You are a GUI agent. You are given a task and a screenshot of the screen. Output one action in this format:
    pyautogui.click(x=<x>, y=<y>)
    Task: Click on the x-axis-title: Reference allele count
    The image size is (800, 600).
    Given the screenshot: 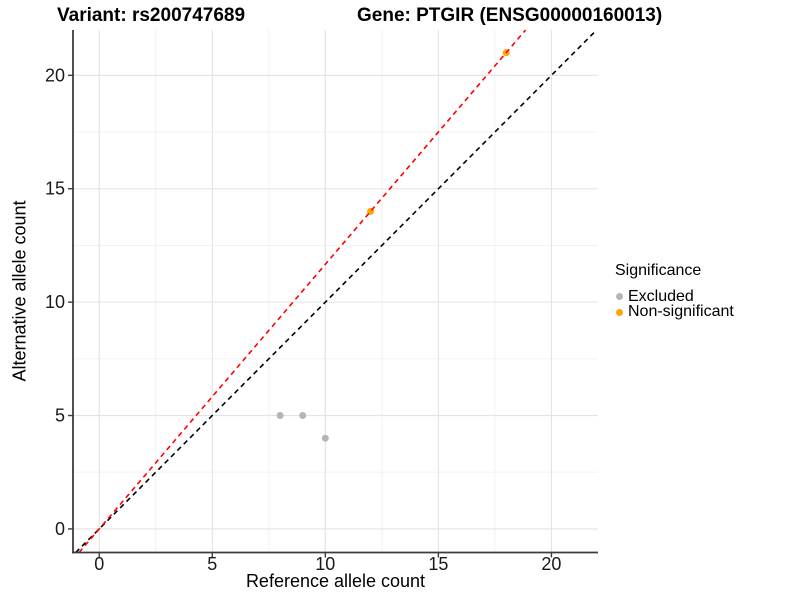 What is the action you would take?
    pyautogui.click(x=335, y=581)
    